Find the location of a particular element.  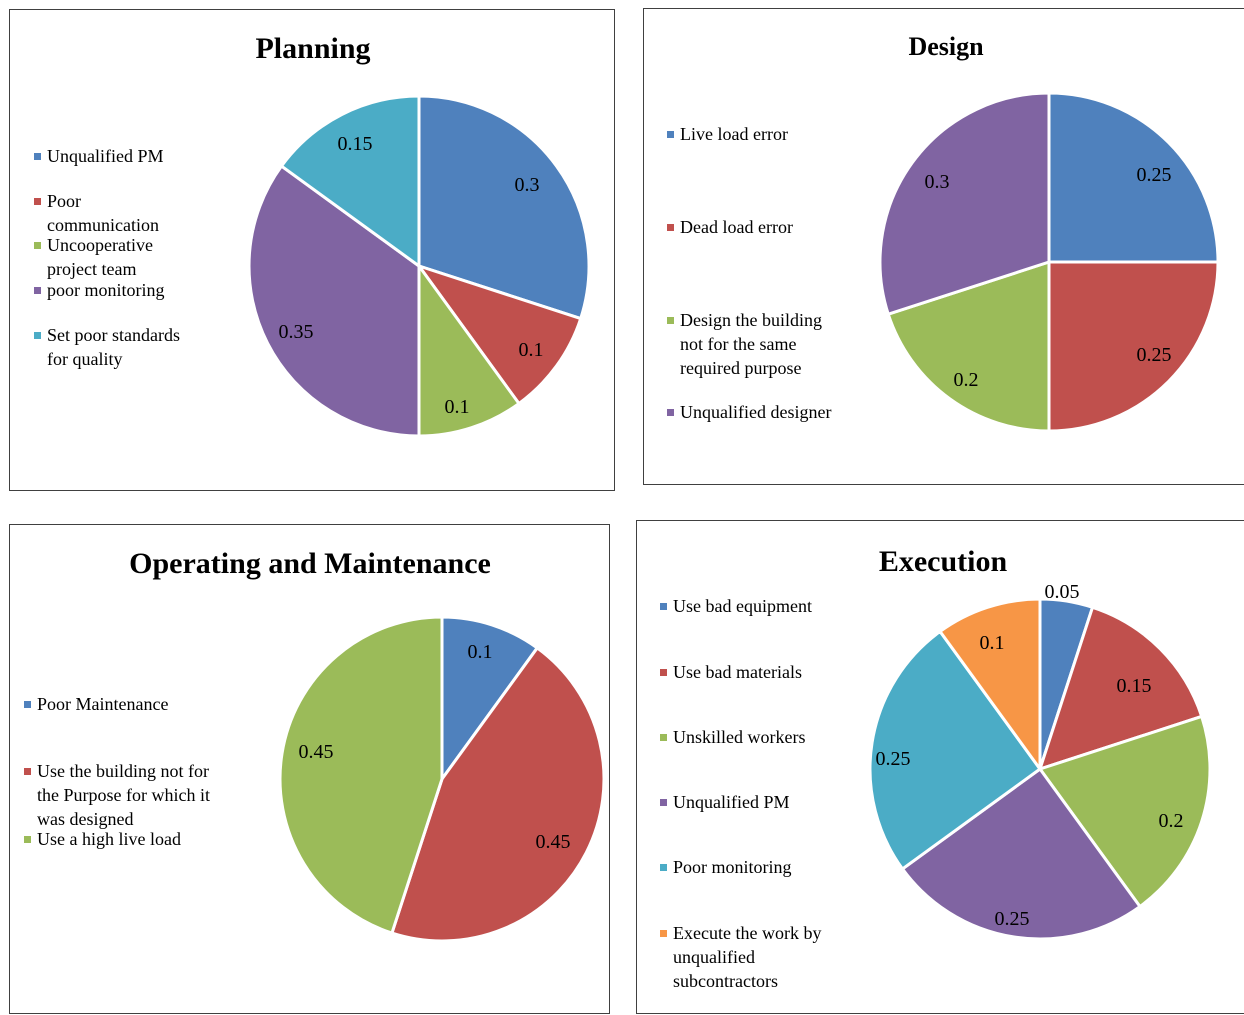

planning-slice-uncooperative-project-team is located at coordinates (469, 351).